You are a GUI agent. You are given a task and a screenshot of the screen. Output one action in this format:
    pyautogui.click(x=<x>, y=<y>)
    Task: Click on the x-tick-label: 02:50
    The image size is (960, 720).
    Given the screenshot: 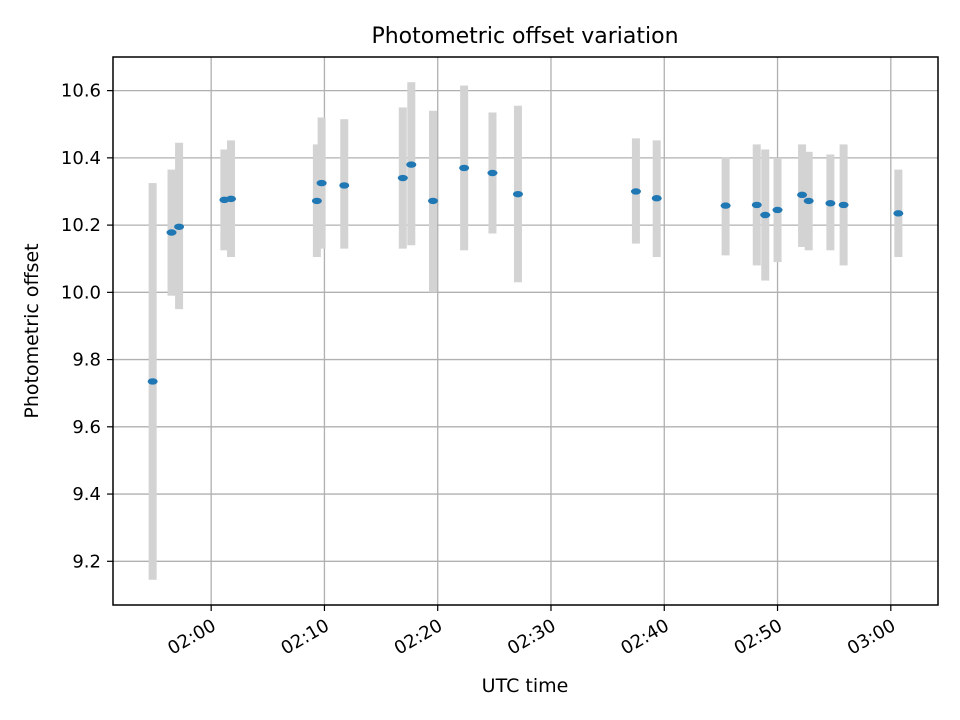 What is the action you would take?
    pyautogui.click(x=758, y=637)
    